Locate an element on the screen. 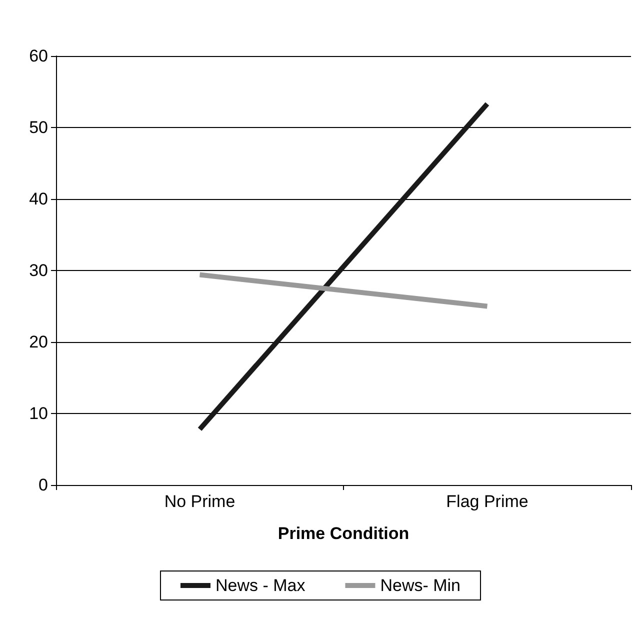  x-tick-label: Flag Prime is located at coordinates (487, 501).